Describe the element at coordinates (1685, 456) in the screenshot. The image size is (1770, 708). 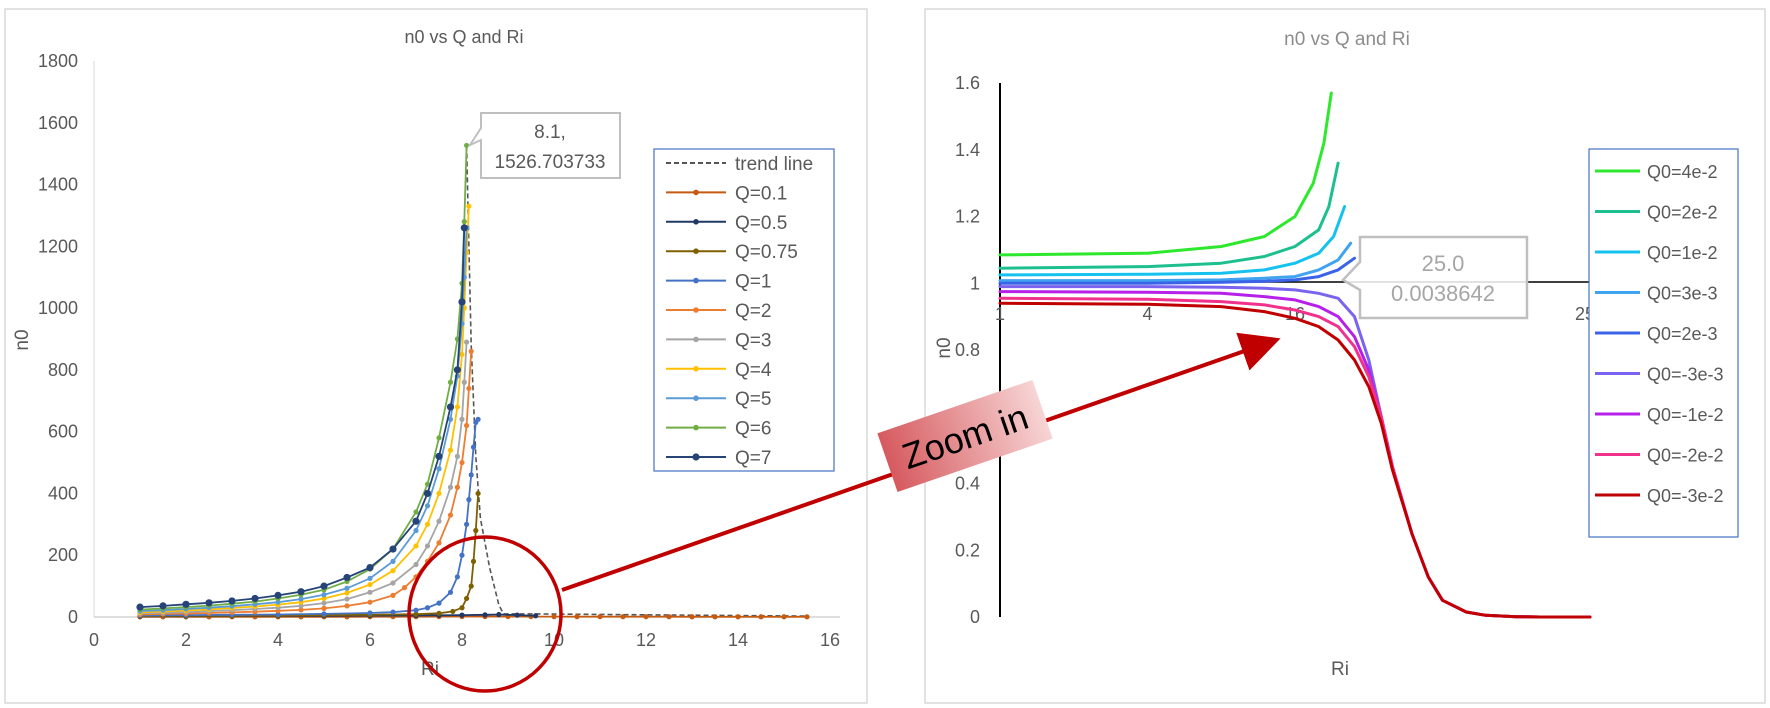
I see `legend-label: Q0=-2e-2` at that location.